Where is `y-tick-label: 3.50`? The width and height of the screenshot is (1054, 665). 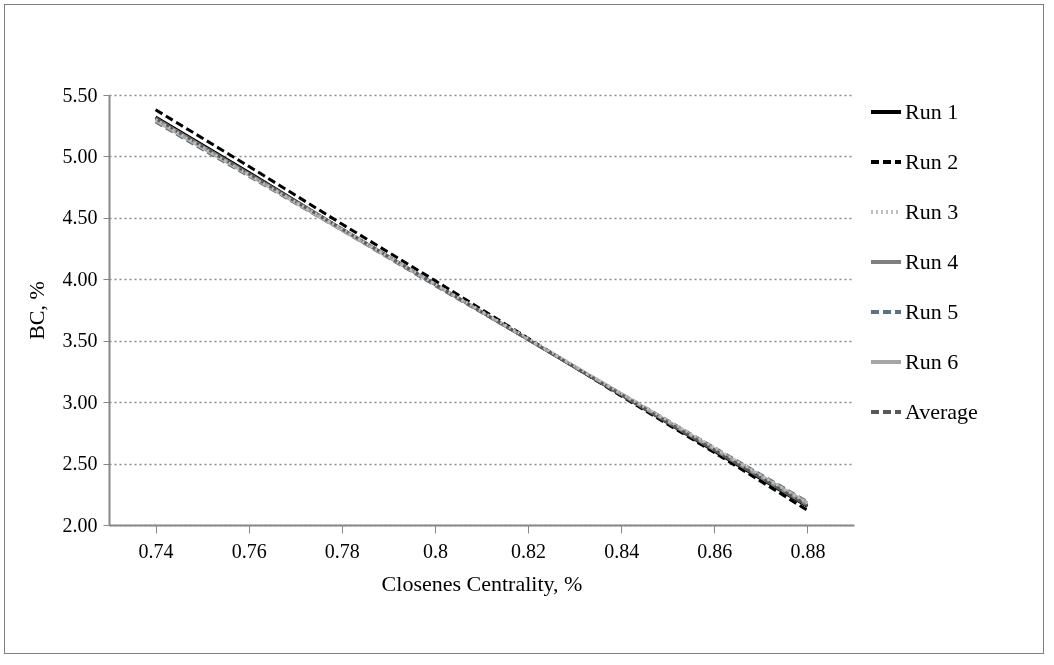 y-tick-label: 3.50 is located at coordinates (80, 340).